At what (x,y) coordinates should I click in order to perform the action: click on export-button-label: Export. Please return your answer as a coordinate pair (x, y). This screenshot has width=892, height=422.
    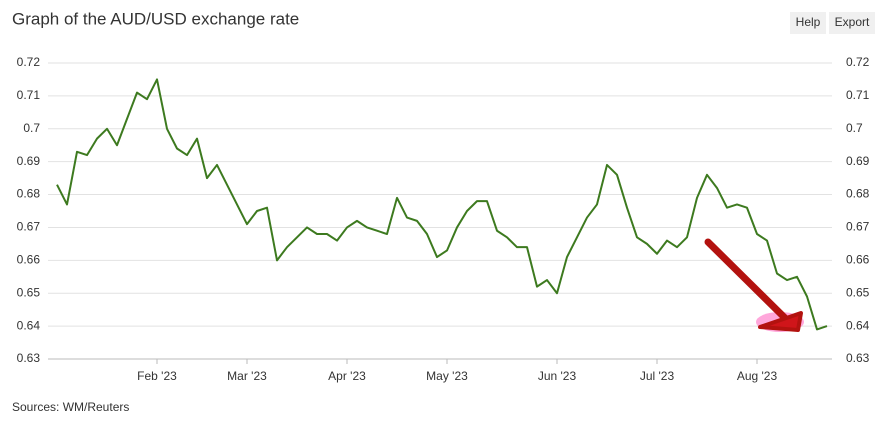
    Looking at the image, I should click on (852, 22).